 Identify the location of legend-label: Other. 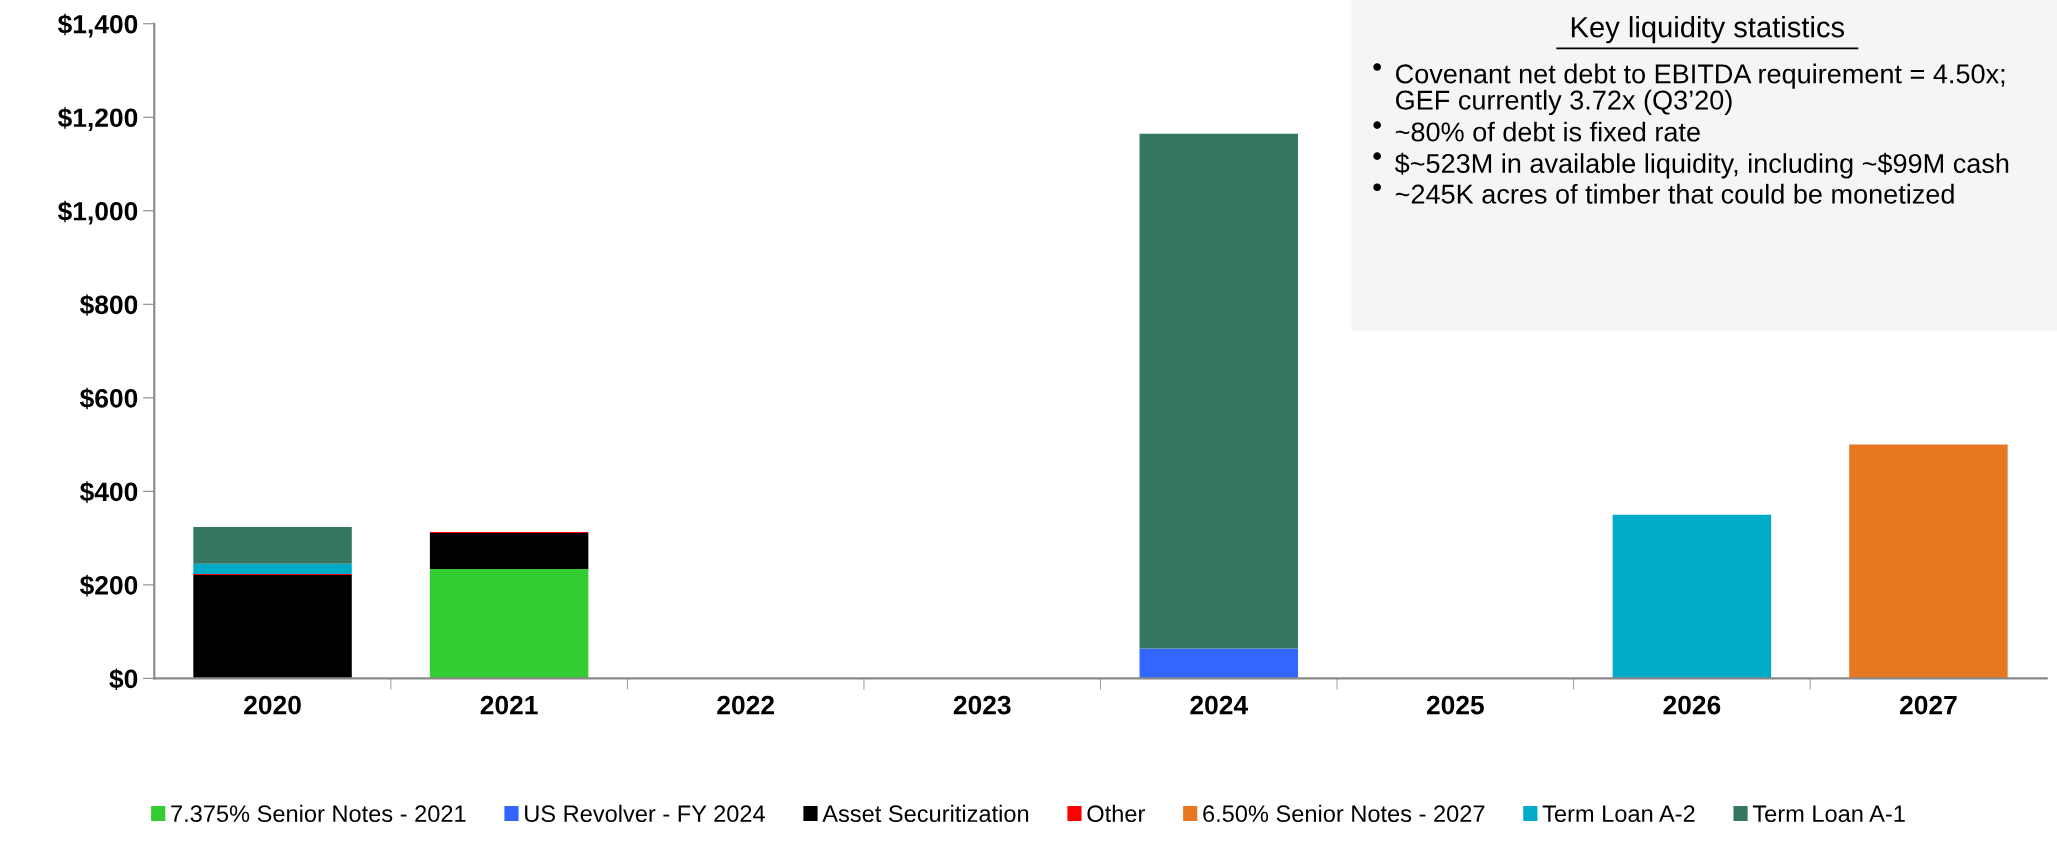
(1116, 813).